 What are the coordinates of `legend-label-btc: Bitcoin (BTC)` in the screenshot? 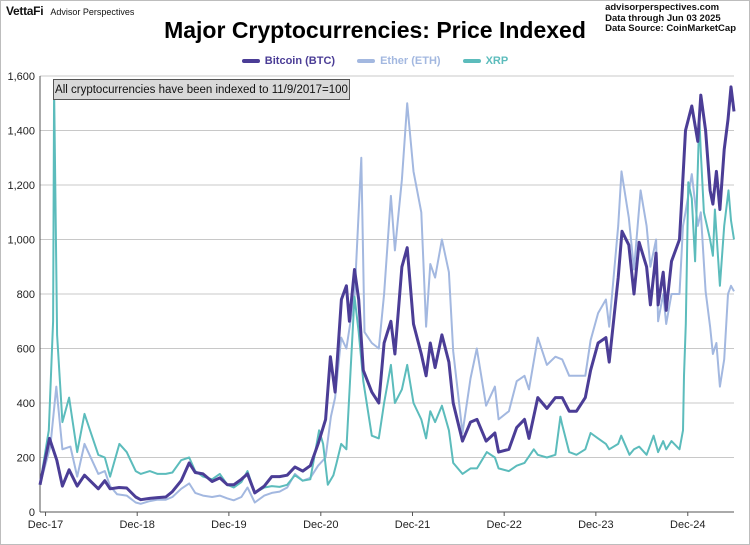 It's located at (300, 61).